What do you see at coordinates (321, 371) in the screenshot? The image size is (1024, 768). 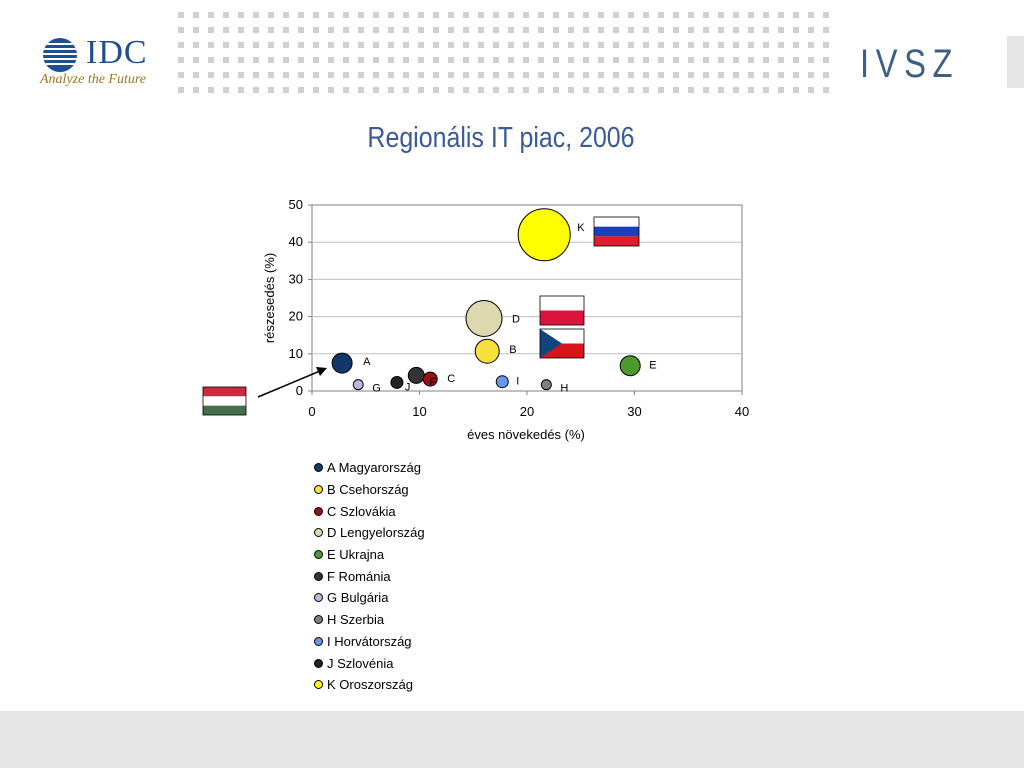 I see `arrow-head` at bounding box center [321, 371].